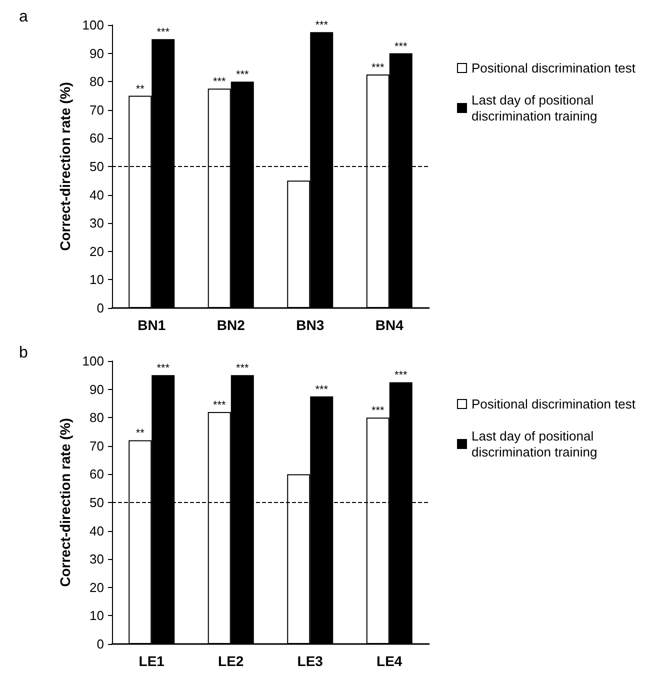  Describe the element at coordinates (310, 325) in the screenshot. I see `x-tick-label: BN3` at that location.